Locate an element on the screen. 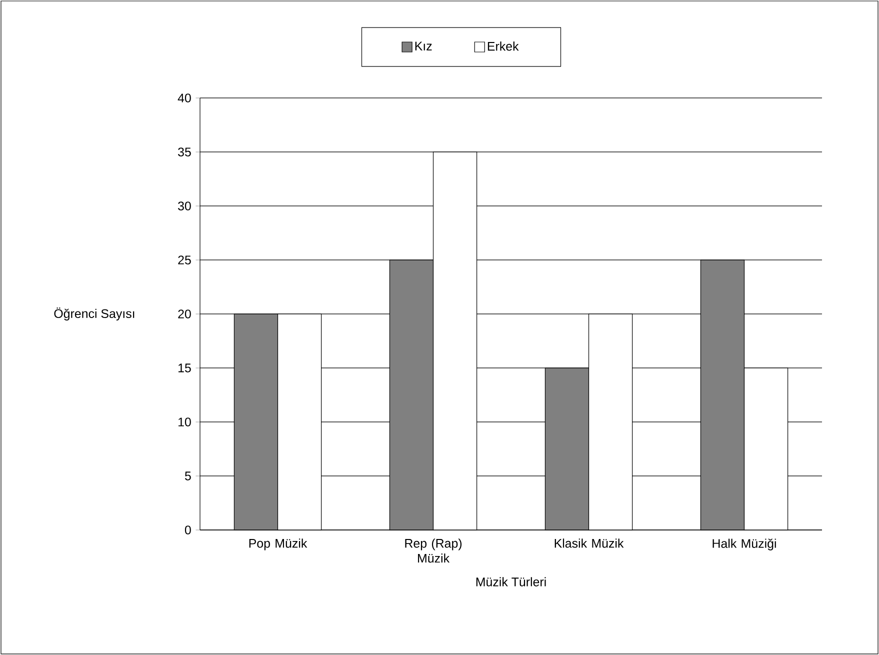  y-tick-label: 30 is located at coordinates (184, 206).